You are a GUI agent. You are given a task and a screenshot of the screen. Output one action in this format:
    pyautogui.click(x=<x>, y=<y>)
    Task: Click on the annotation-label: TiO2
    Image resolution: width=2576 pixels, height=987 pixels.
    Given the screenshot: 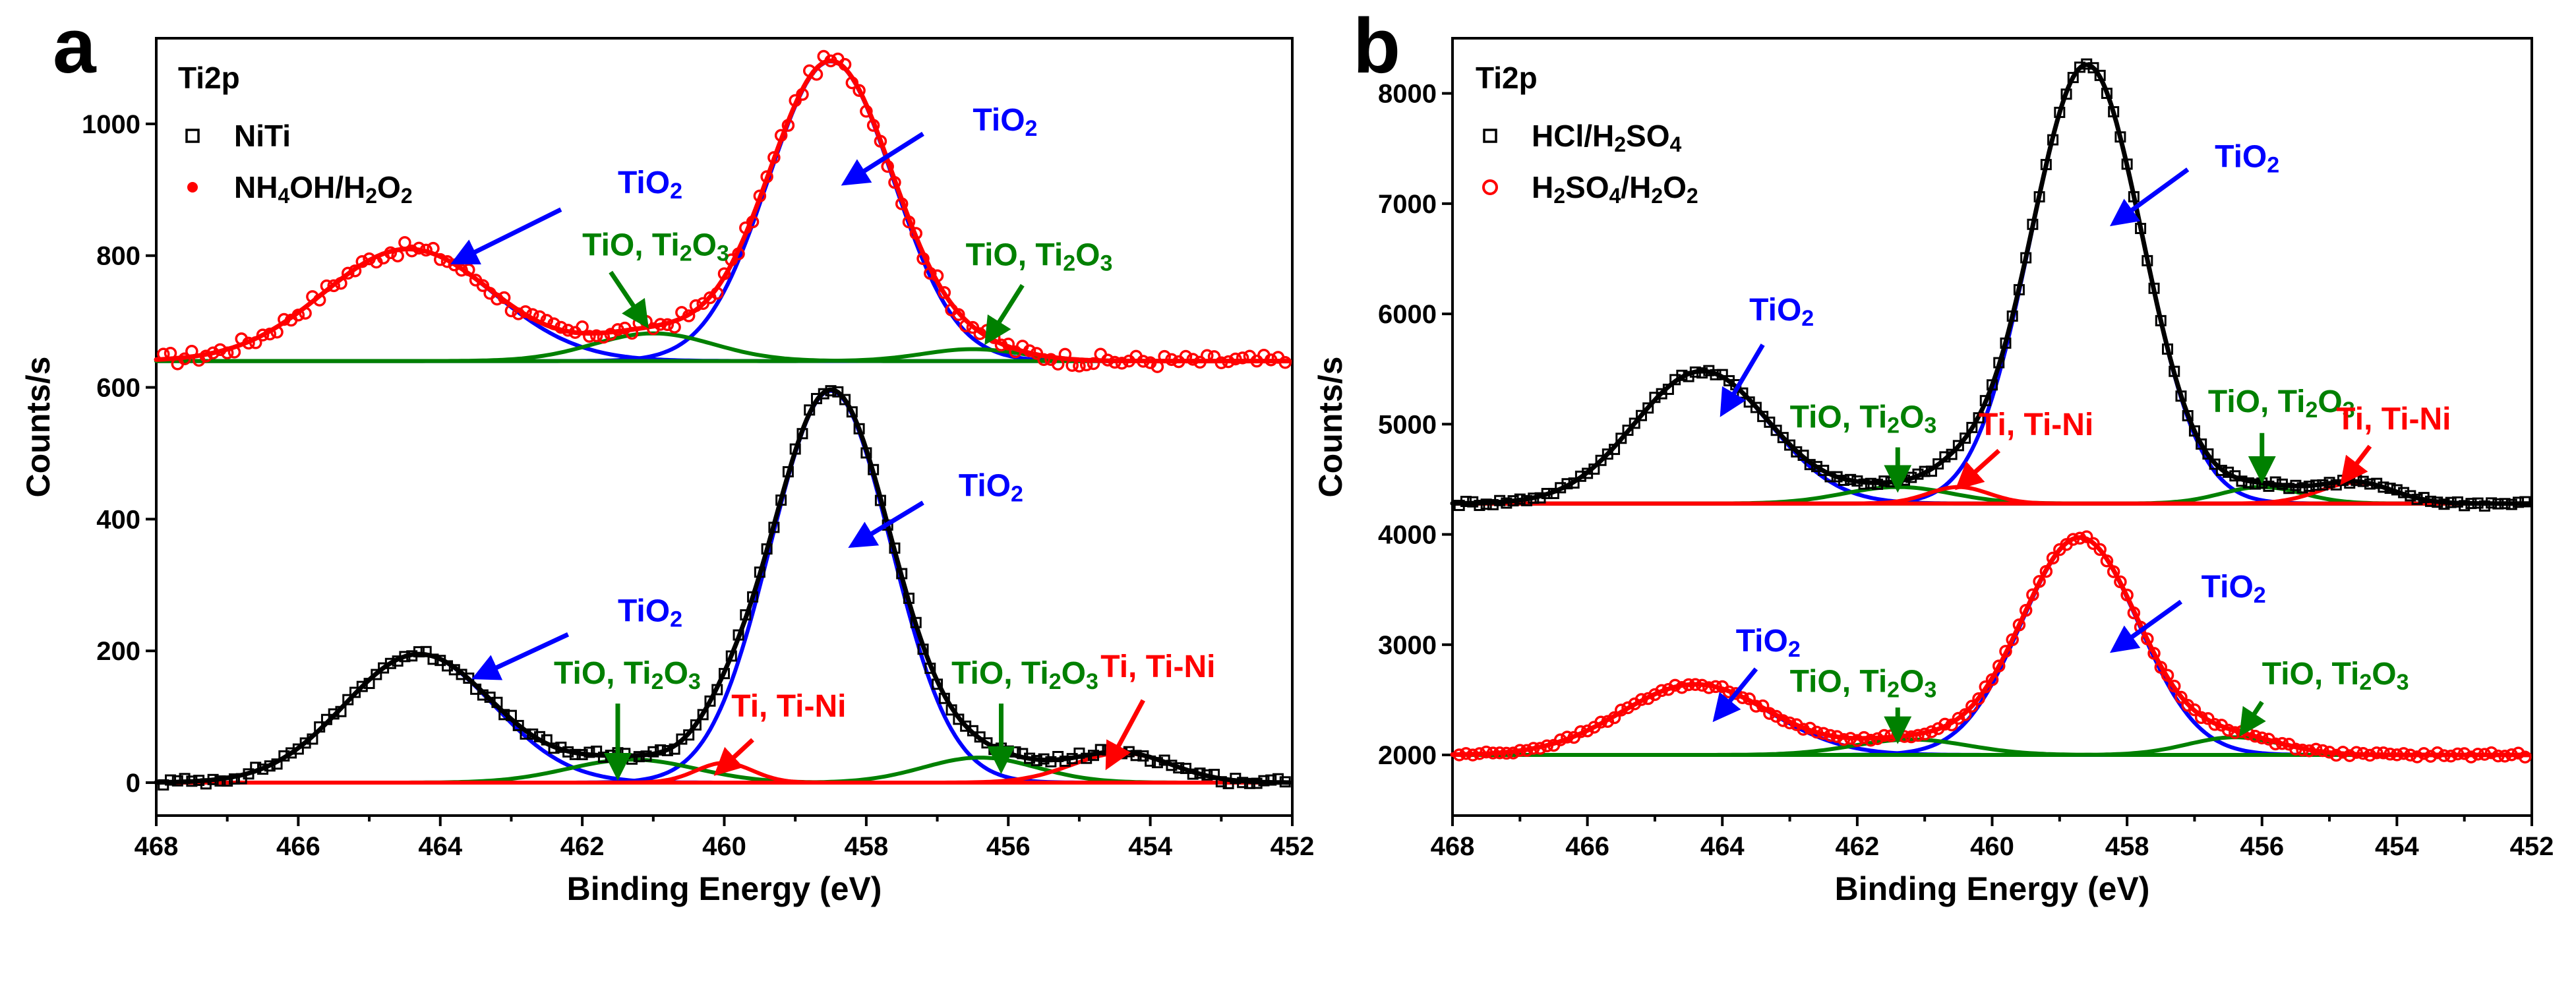 What is the action you would take?
    pyautogui.click(x=650, y=612)
    